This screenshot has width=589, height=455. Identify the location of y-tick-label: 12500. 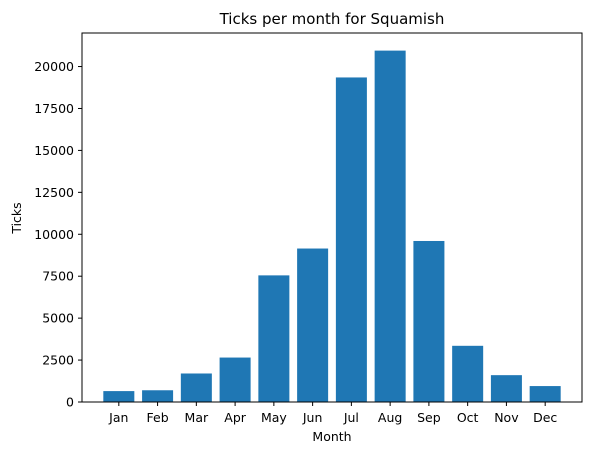
(54, 192).